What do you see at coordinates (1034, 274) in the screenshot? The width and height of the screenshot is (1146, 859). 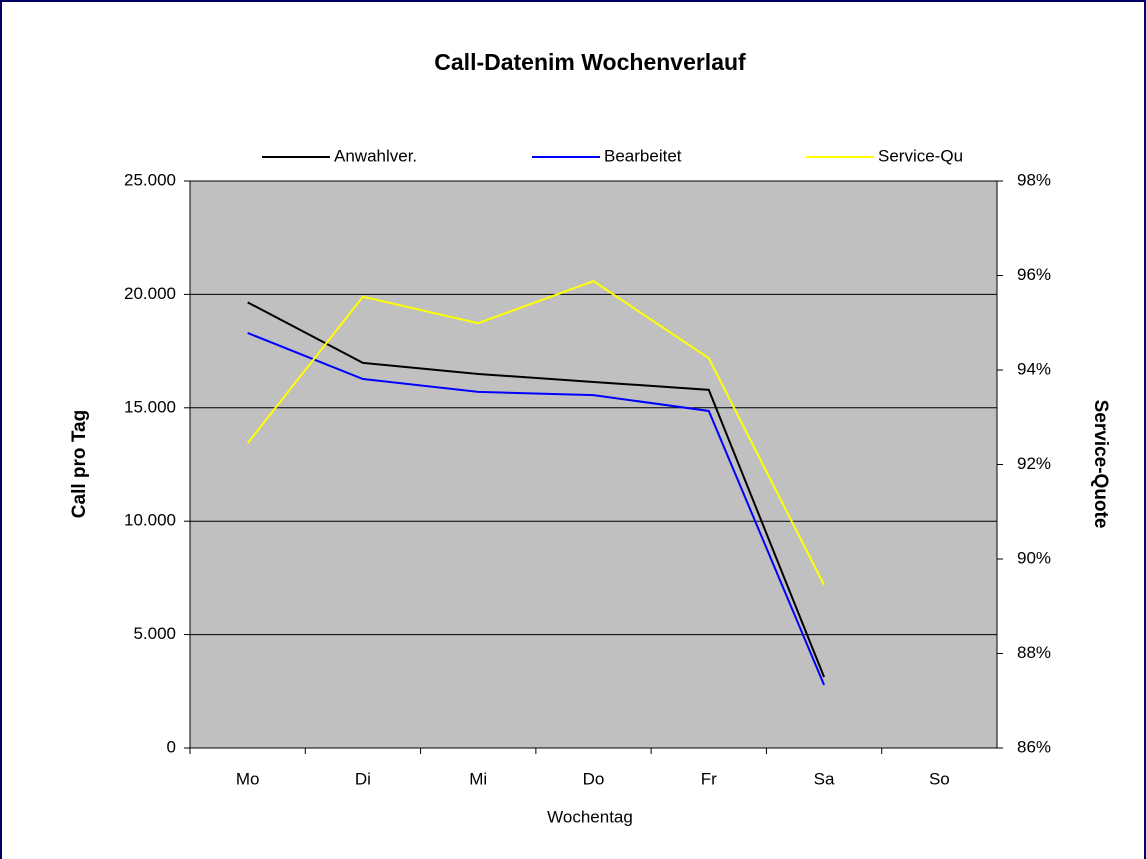 I see `y2-tick-label: 96%` at bounding box center [1034, 274].